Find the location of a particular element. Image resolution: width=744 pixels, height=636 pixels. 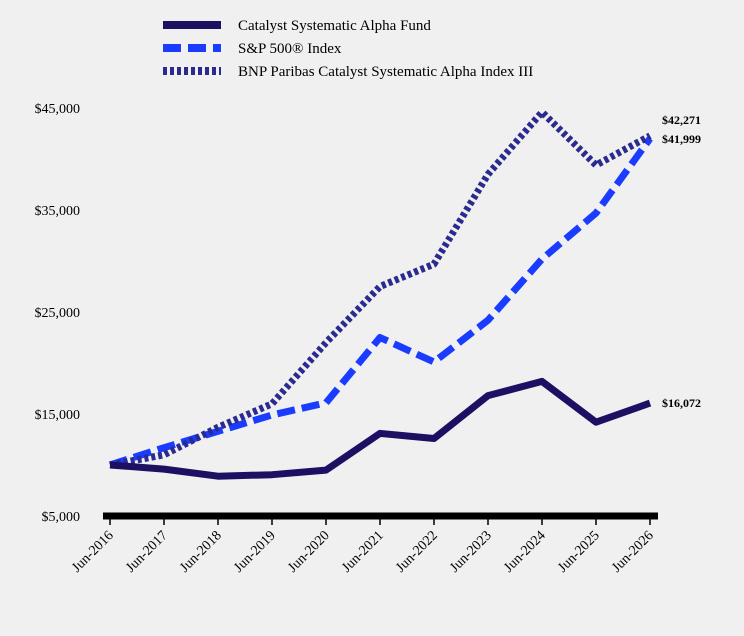

x-tick-label: Jun-2020 is located at coordinates (308, 551).